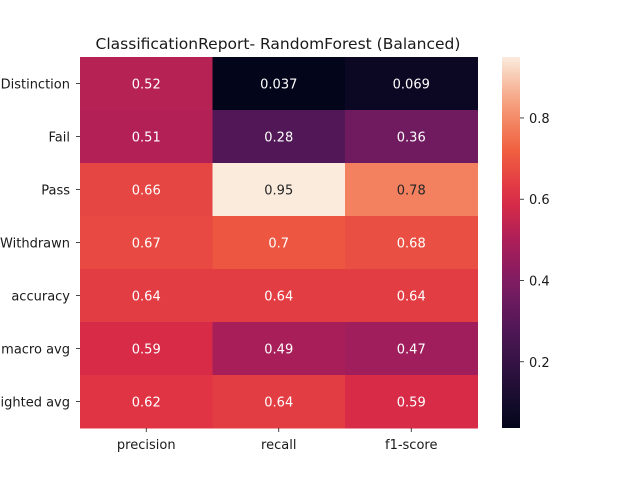  I want to click on cell-value-label-4-2: 0.64, so click(411, 297).